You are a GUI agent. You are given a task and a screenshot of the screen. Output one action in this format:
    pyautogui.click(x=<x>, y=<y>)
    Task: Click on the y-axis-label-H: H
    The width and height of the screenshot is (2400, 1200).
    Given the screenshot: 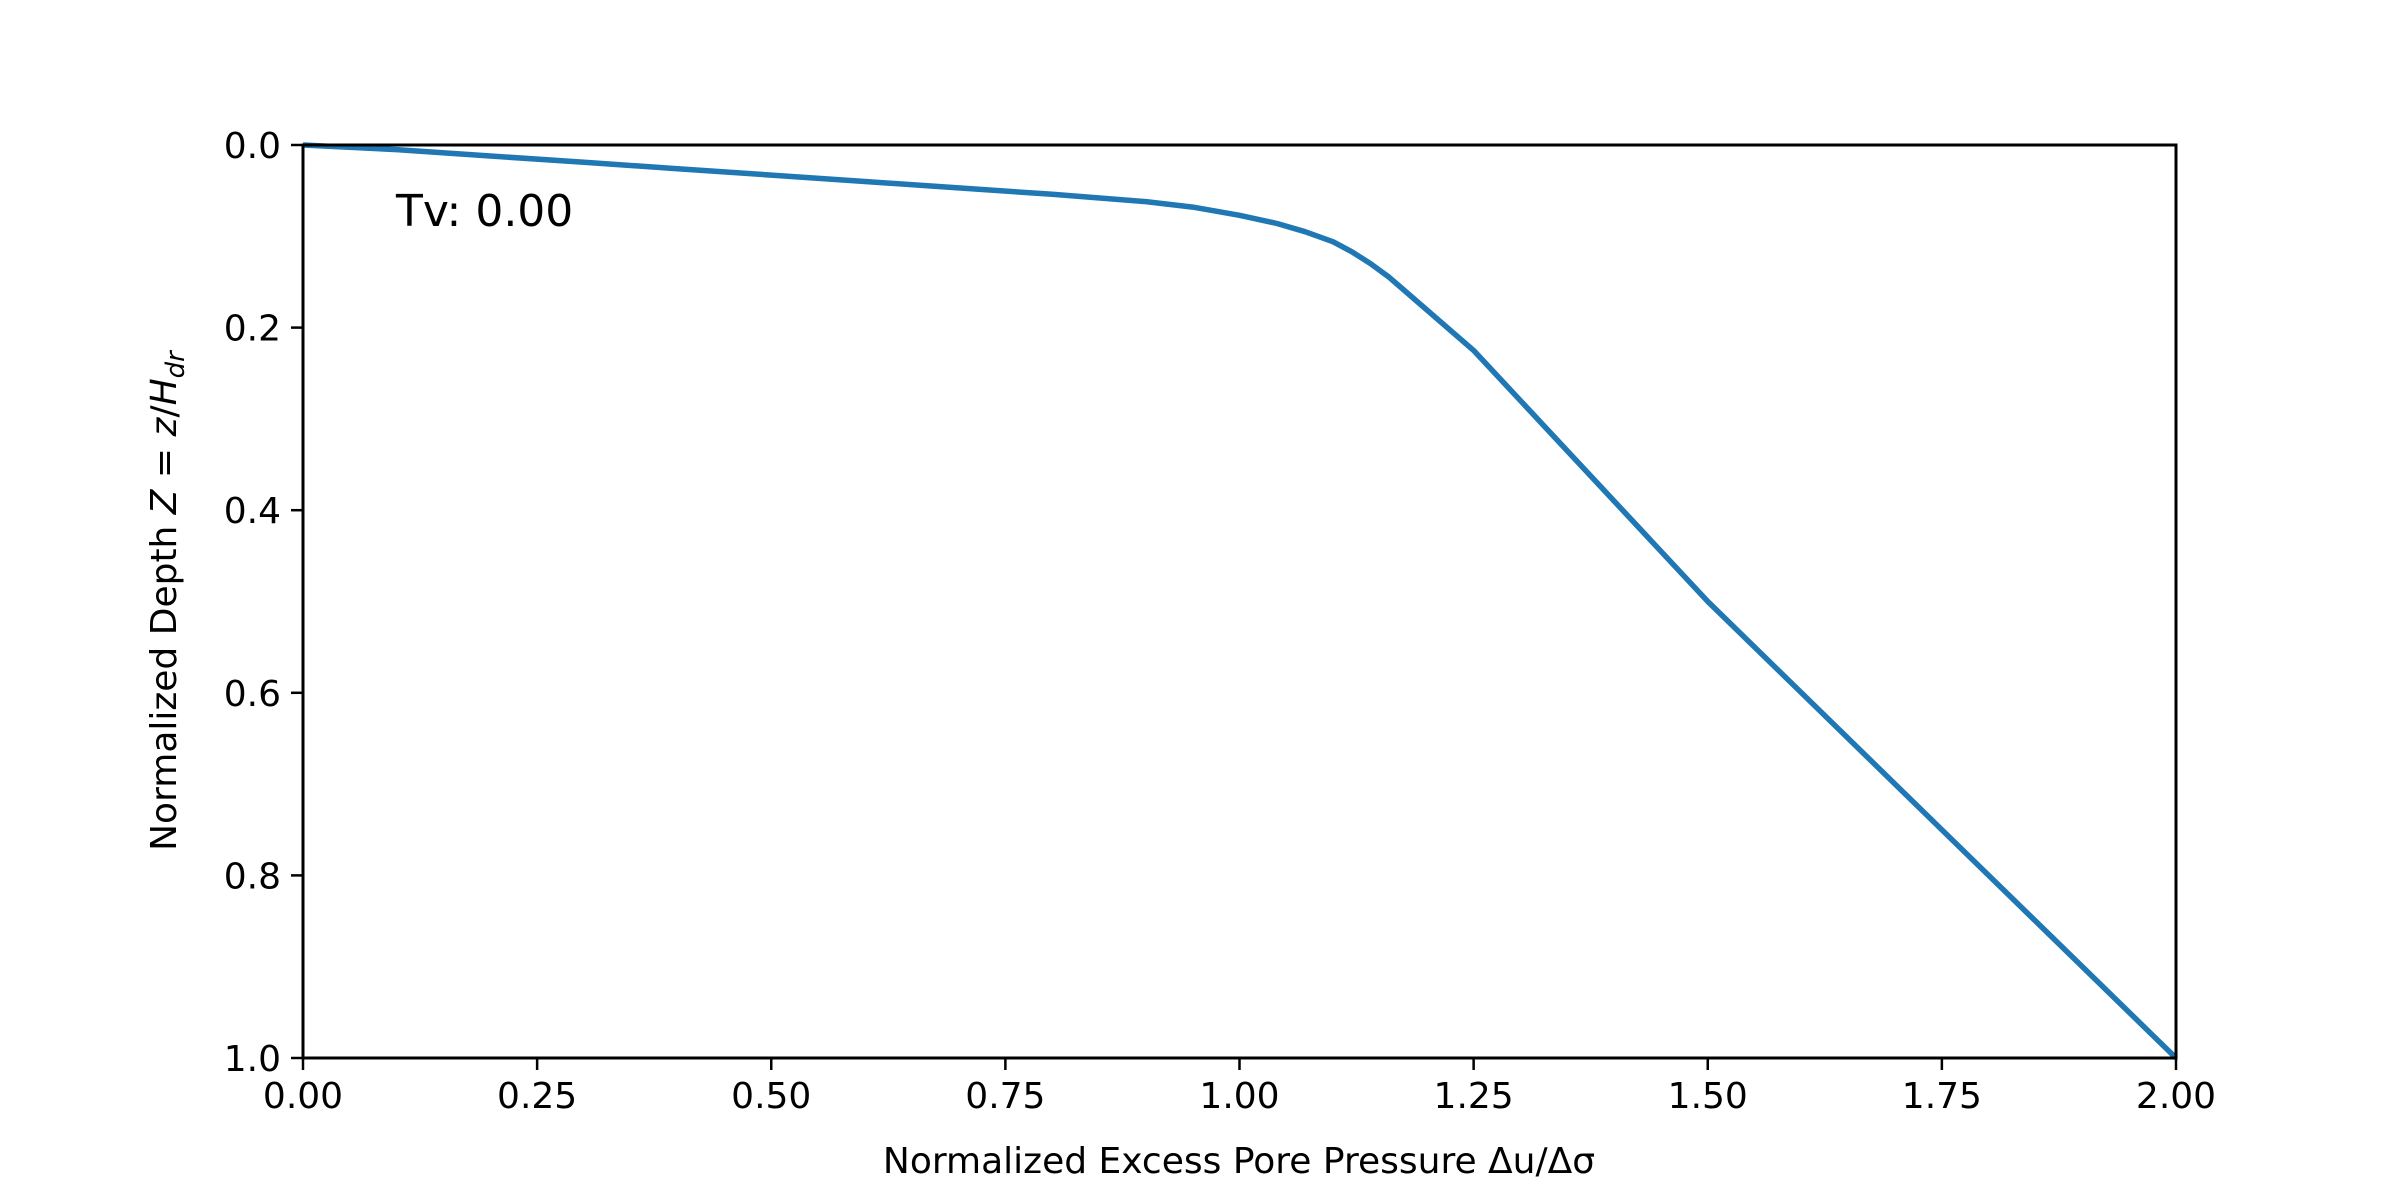 What is the action you would take?
    pyautogui.click(x=164, y=391)
    